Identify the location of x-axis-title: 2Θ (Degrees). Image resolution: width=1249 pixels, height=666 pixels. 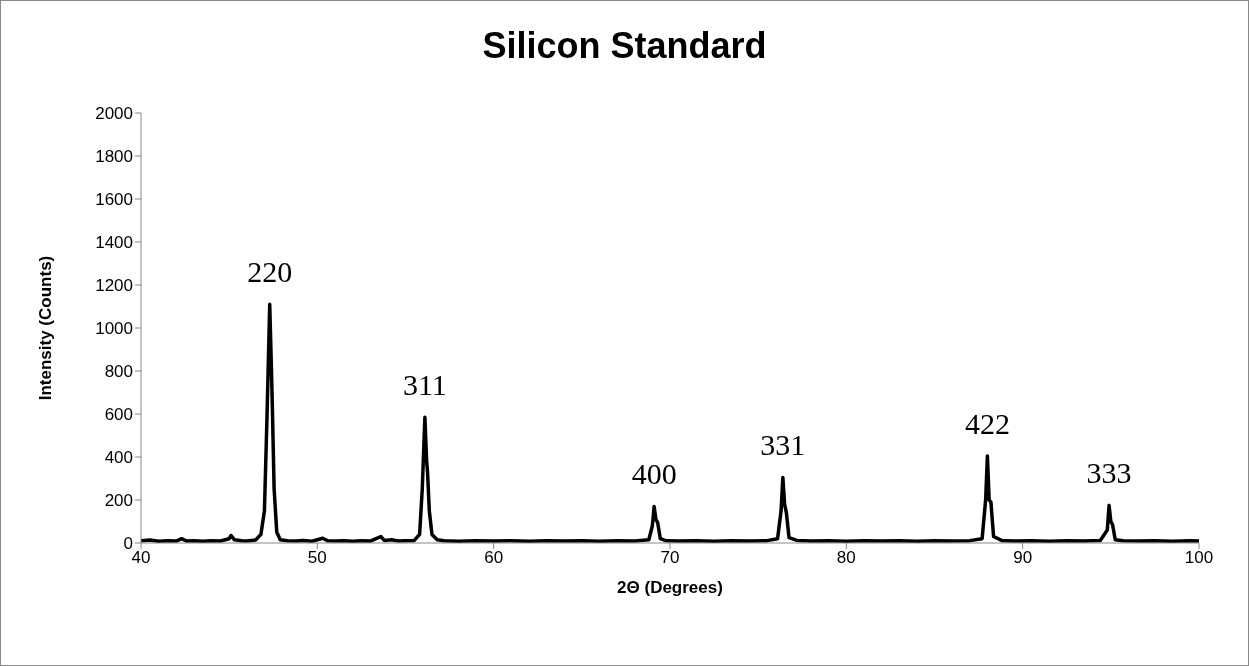
(670, 587).